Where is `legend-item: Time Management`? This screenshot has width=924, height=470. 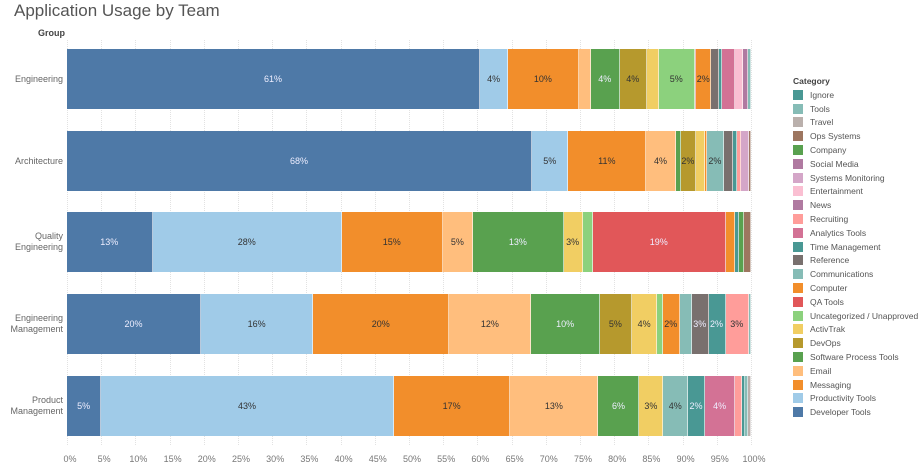 legend-item: Time Management is located at coordinates (855, 247).